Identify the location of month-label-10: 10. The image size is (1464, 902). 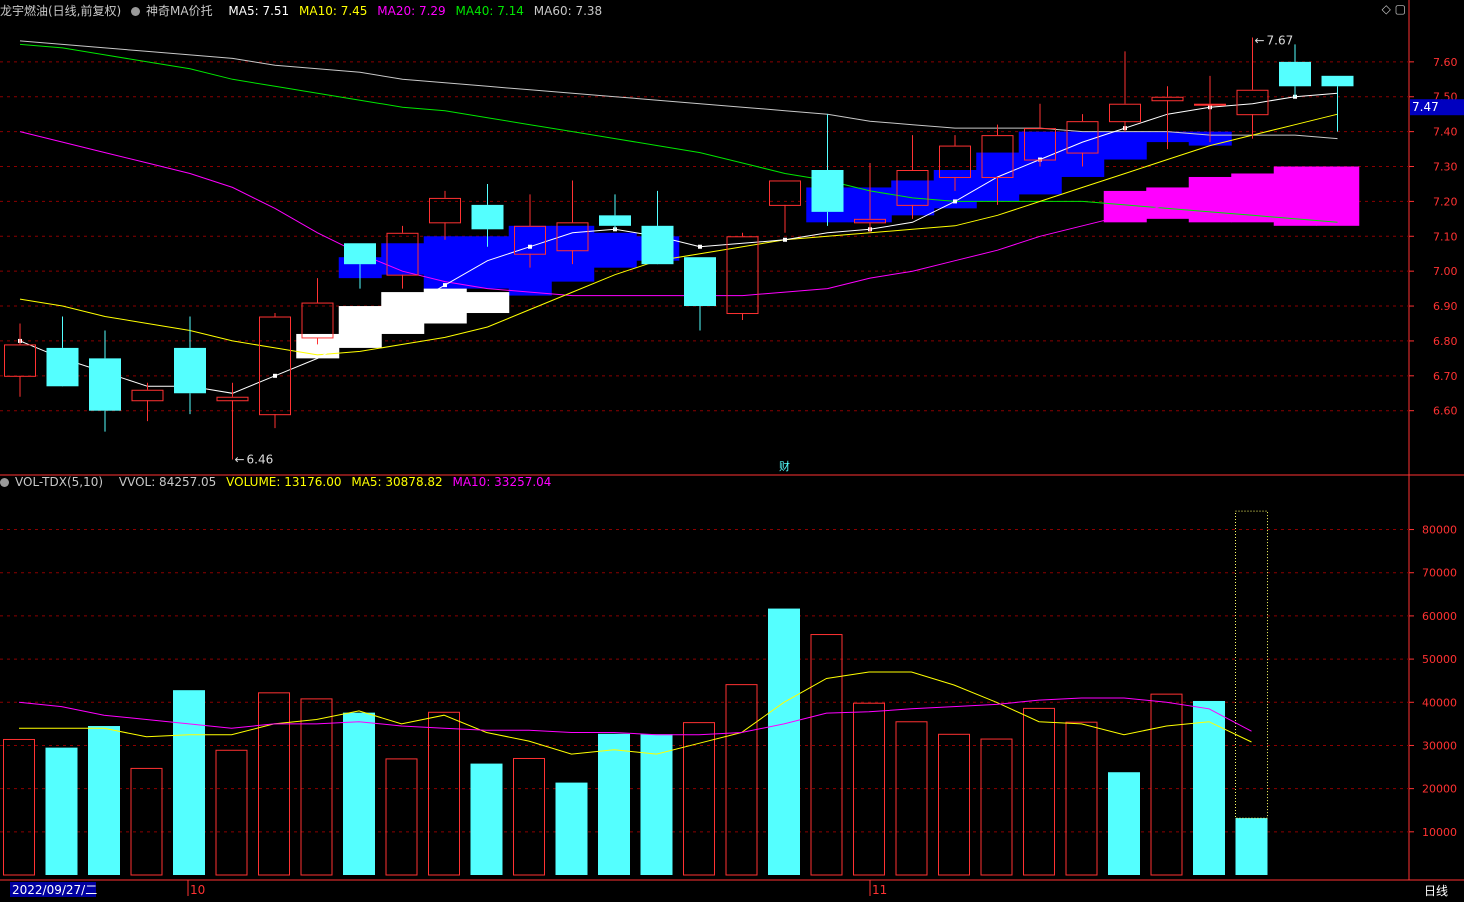
(197, 890).